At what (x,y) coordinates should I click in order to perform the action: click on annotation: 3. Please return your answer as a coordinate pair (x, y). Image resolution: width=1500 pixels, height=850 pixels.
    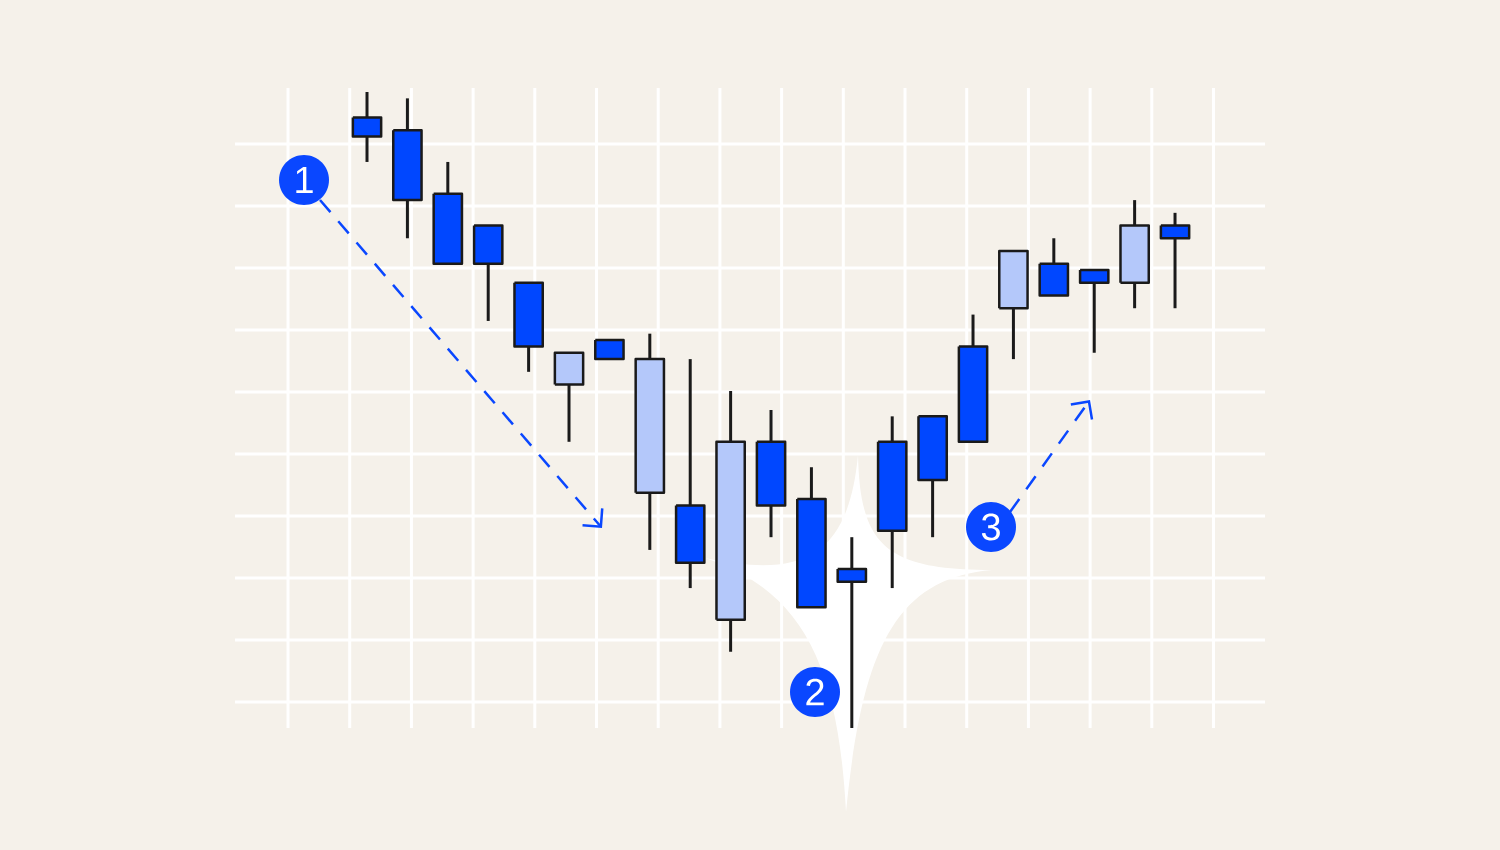
    Looking at the image, I should click on (990, 527).